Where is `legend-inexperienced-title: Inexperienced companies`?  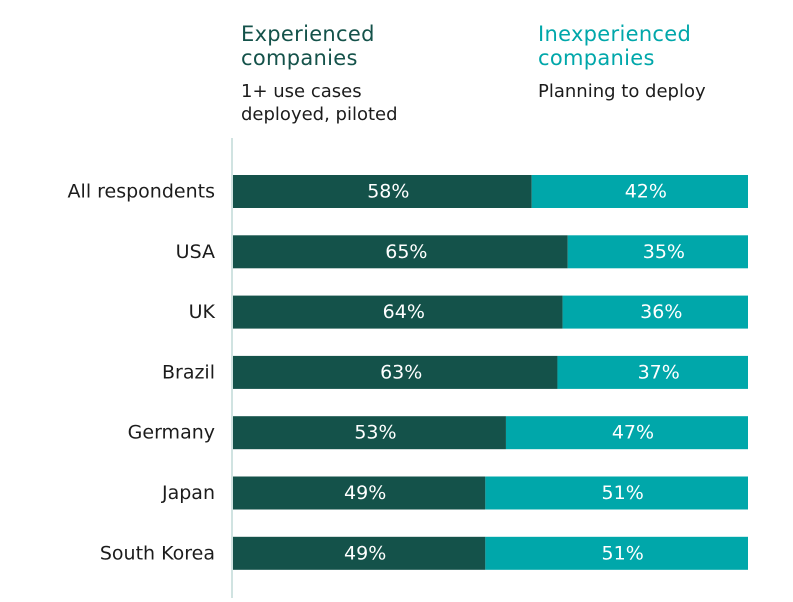 legend-inexperienced-title: Inexperienced companies is located at coordinates (615, 46).